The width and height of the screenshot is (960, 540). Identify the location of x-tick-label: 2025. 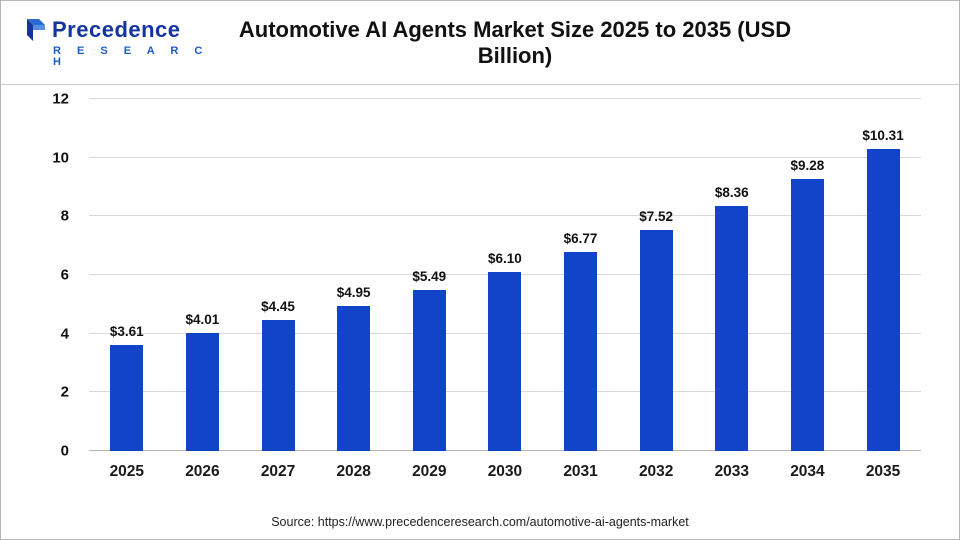
(127, 471).